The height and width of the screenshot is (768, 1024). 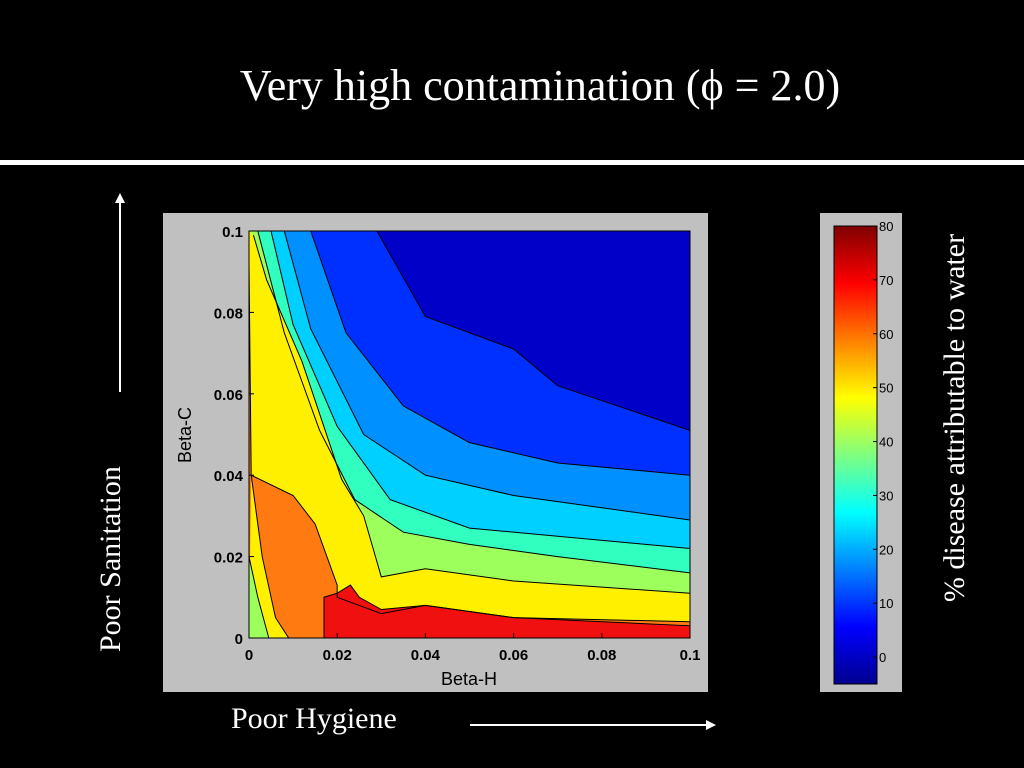 I want to click on y-tick-label: 0.06, so click(x=228, y=395).